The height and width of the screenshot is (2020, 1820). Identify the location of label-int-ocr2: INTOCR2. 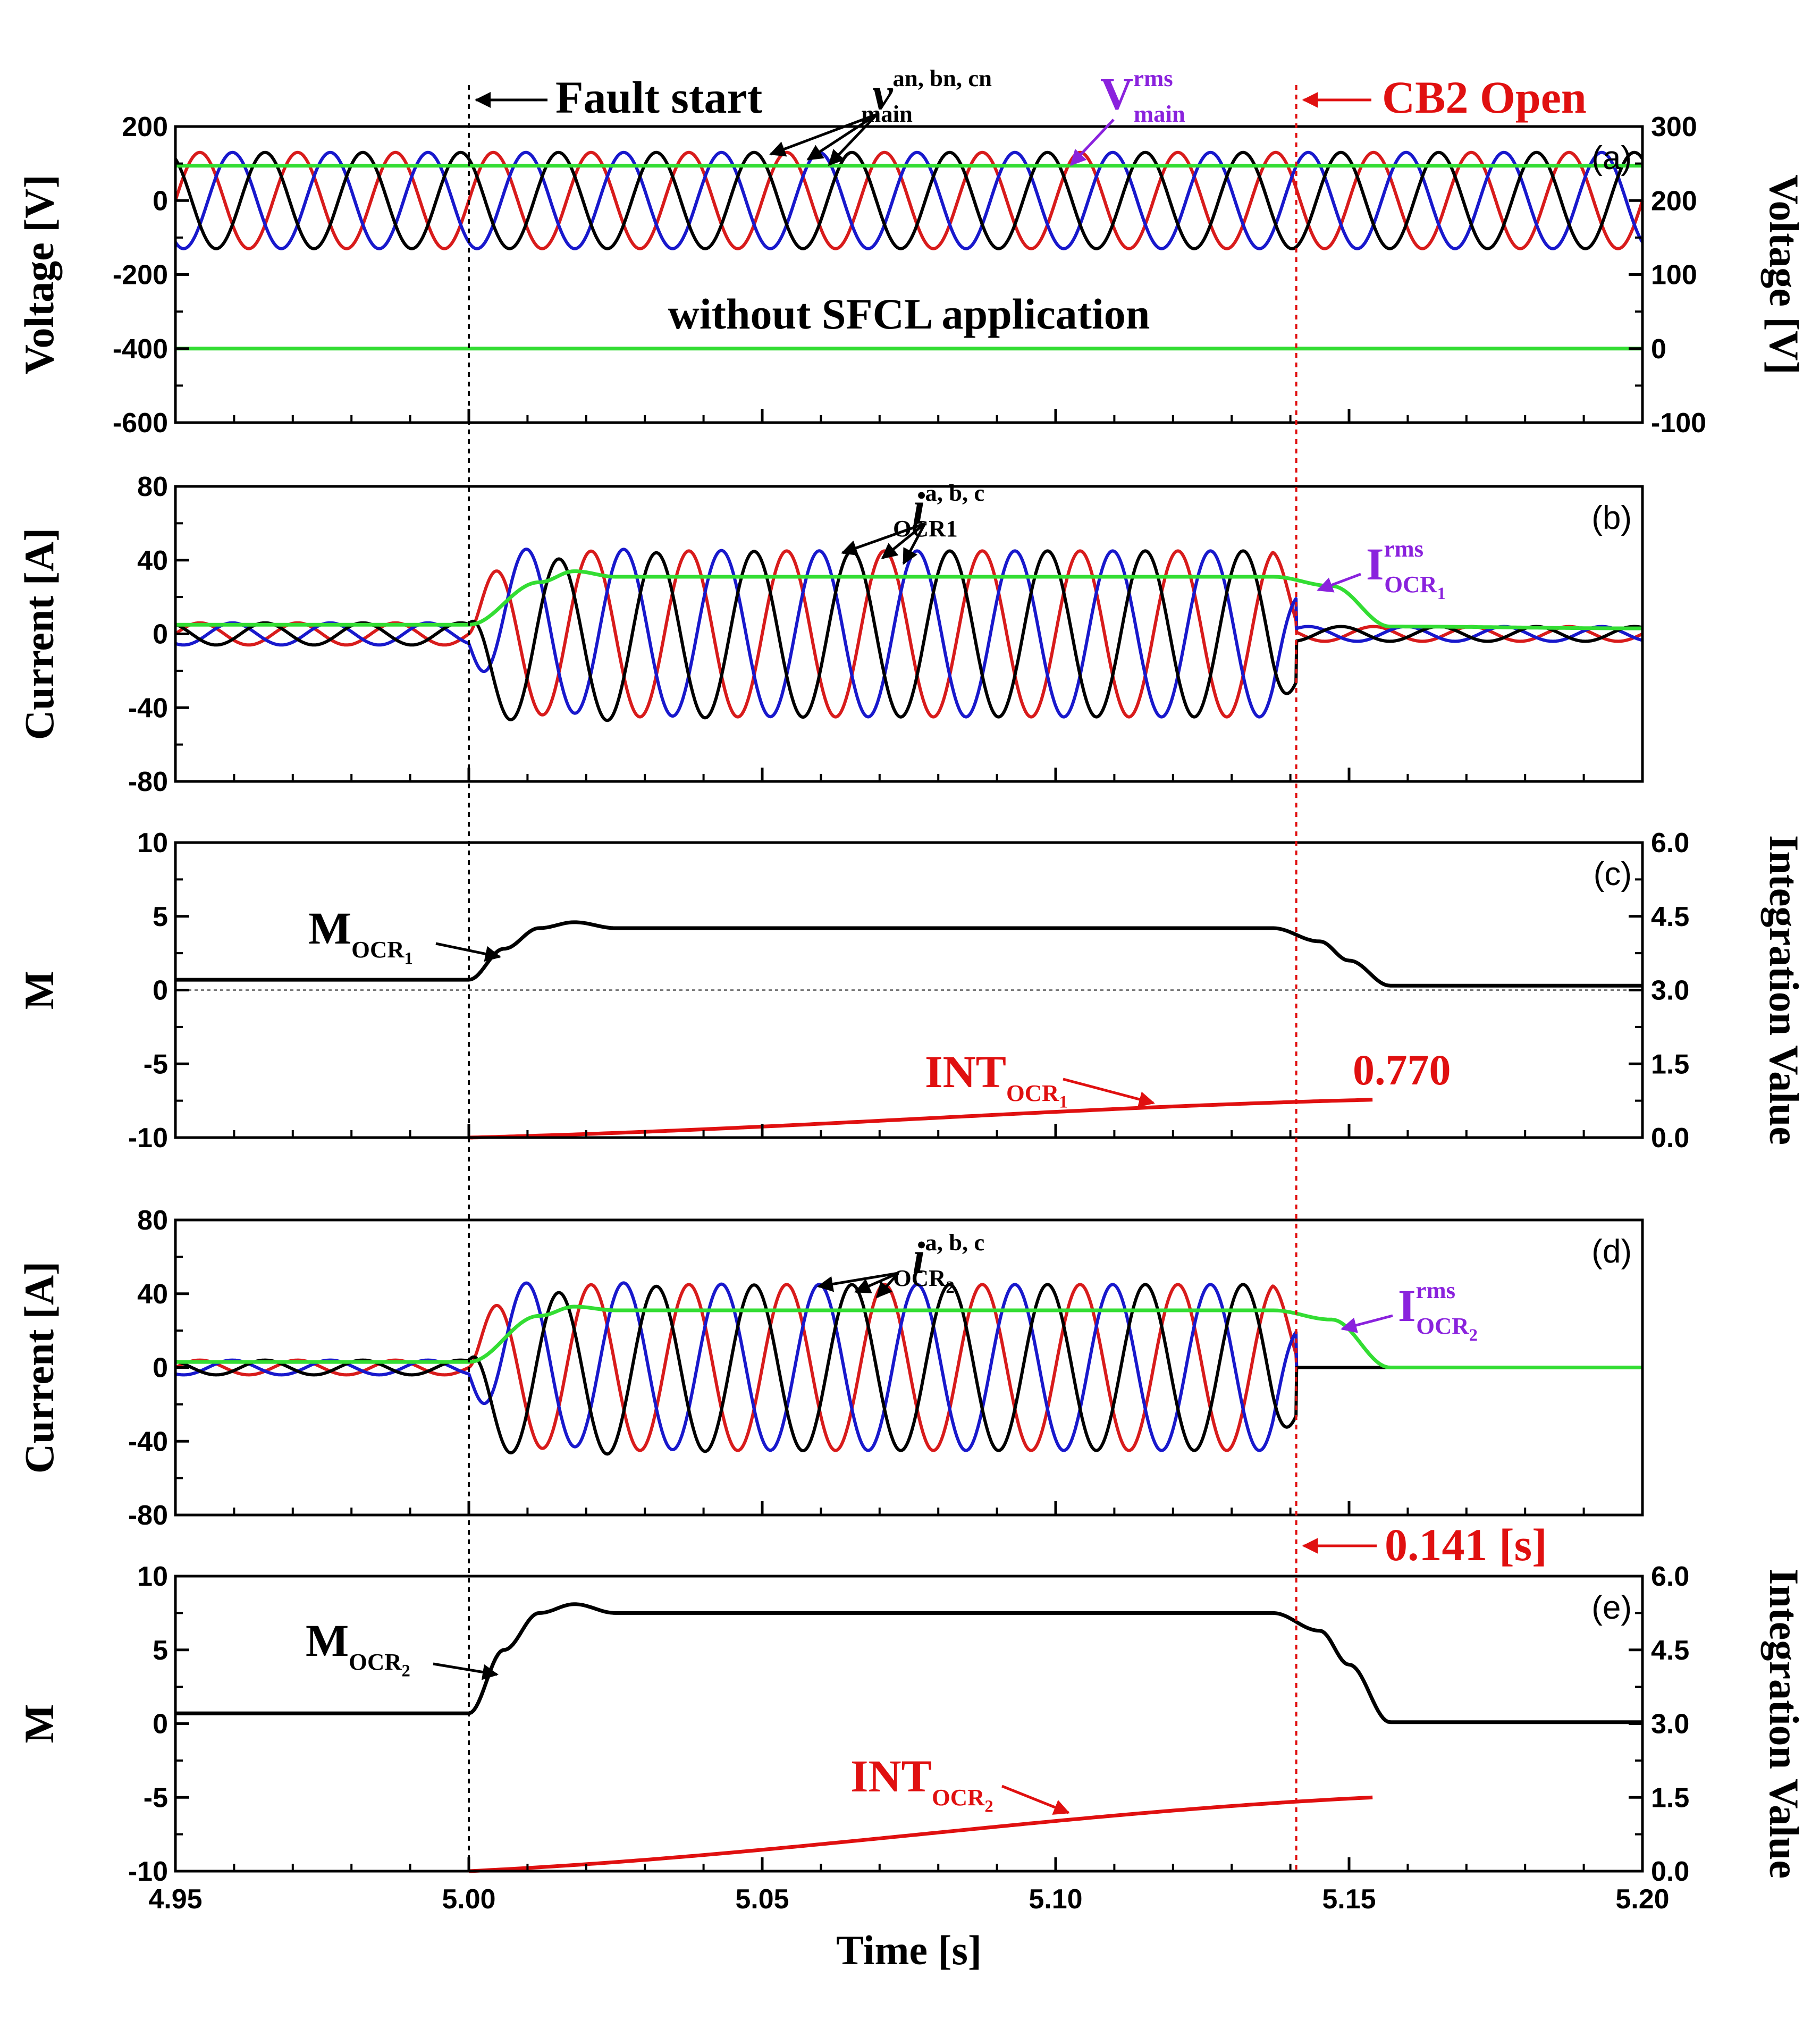
(921, 1783).